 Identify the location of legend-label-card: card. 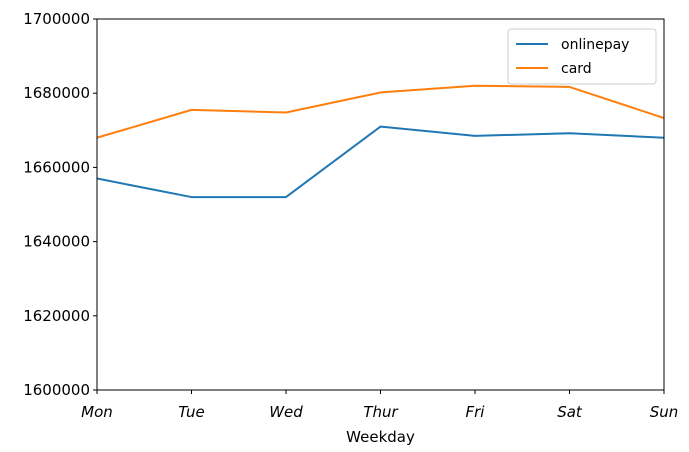
(576, 69).